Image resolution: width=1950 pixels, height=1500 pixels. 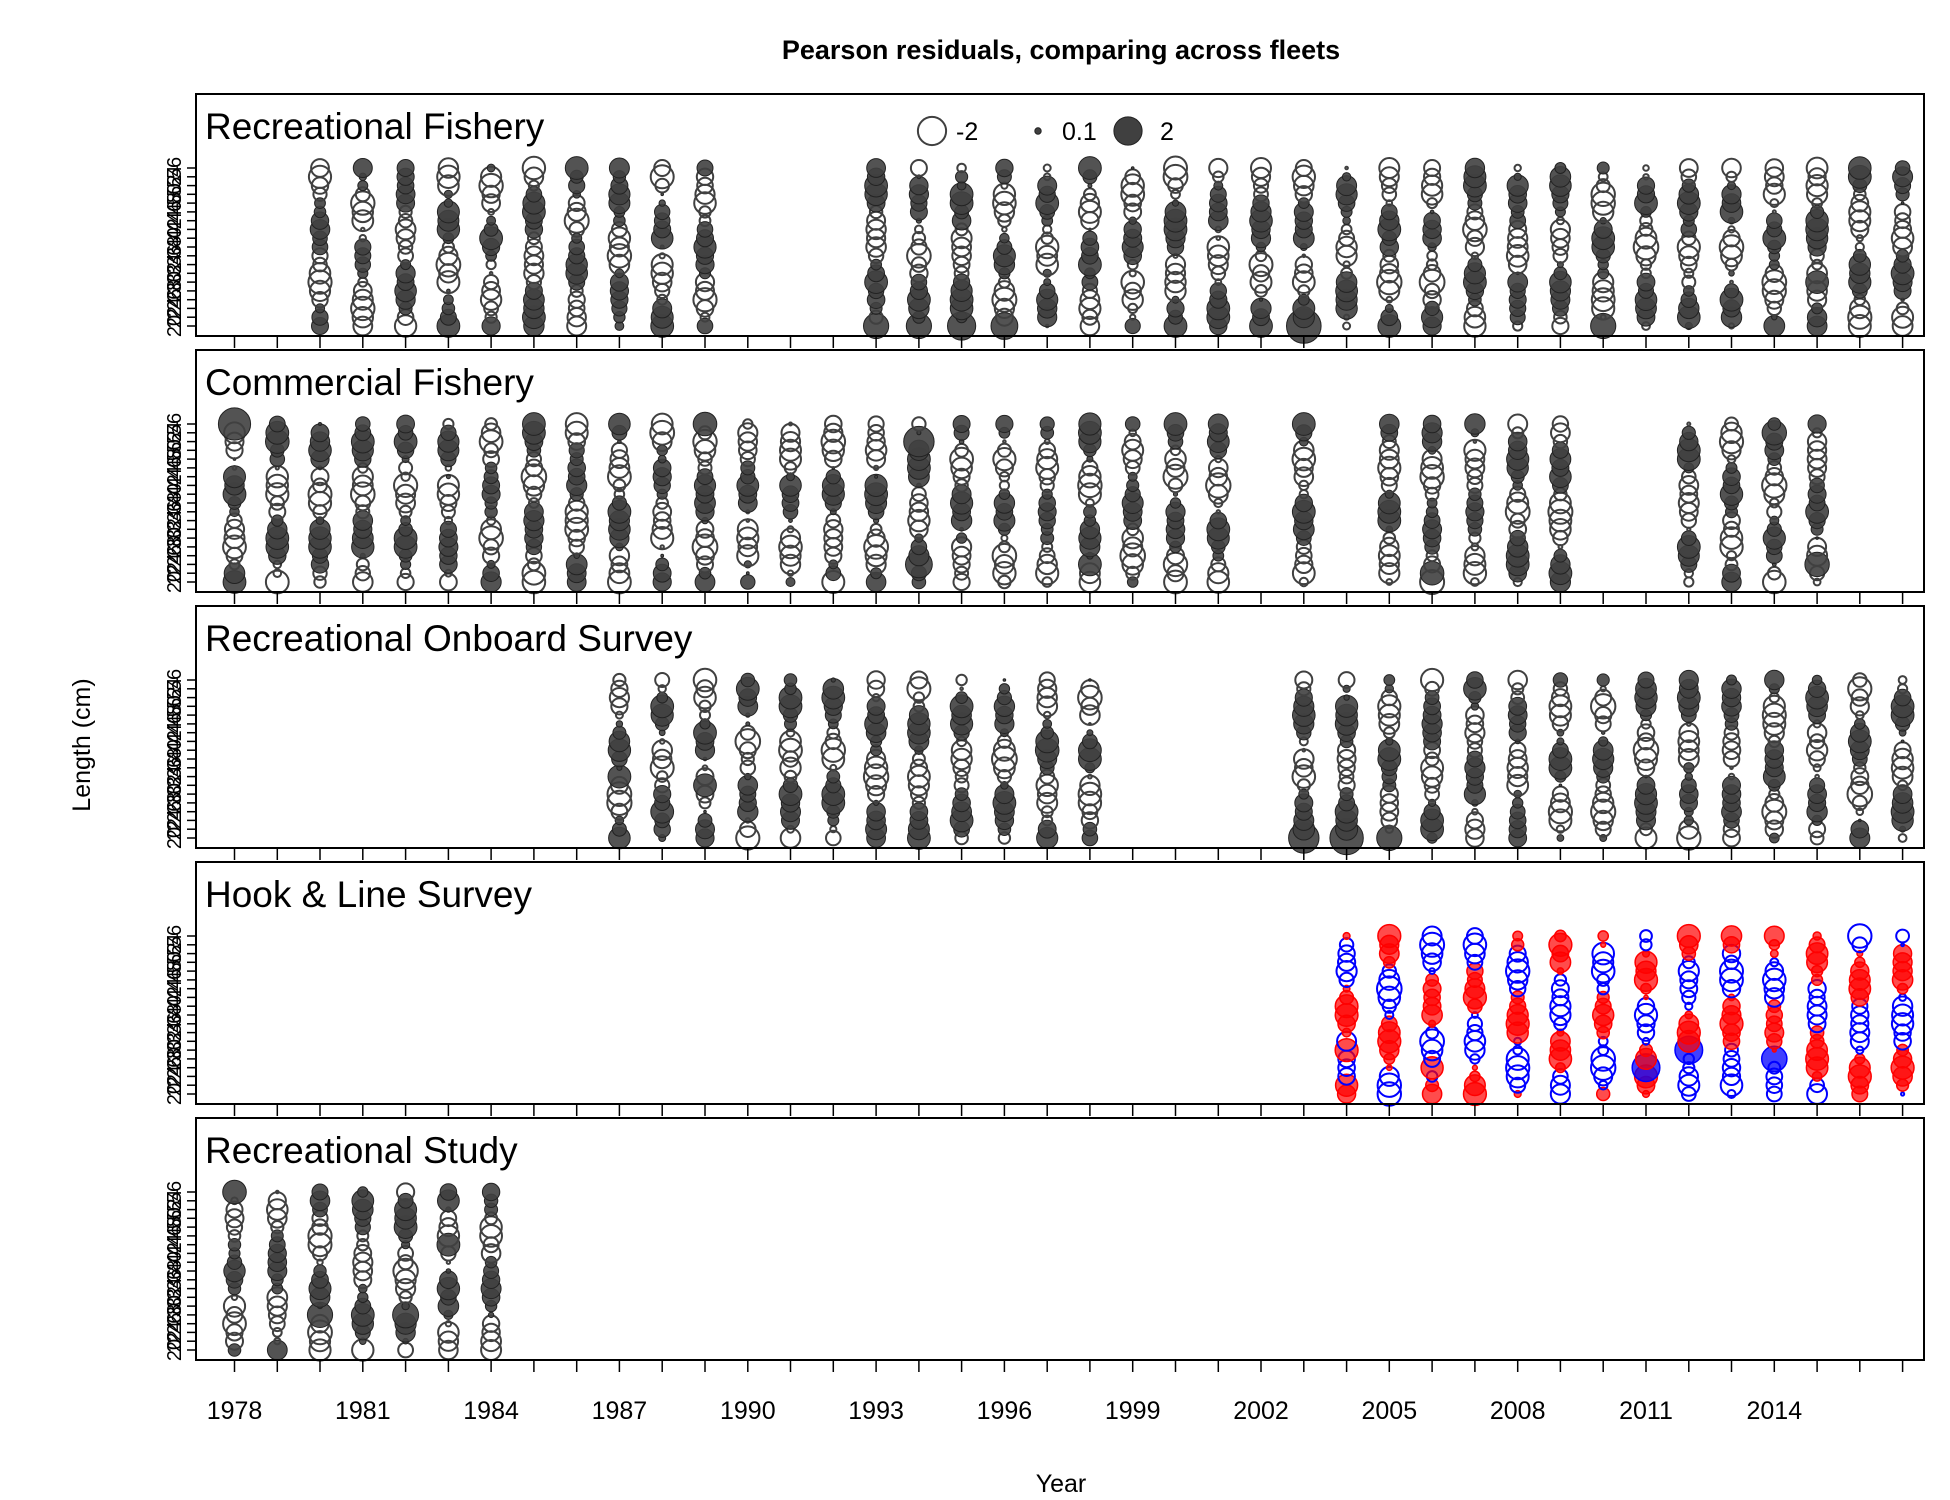 I want to click on x-tick-label: 1996, so click(x=1005, y=1411).